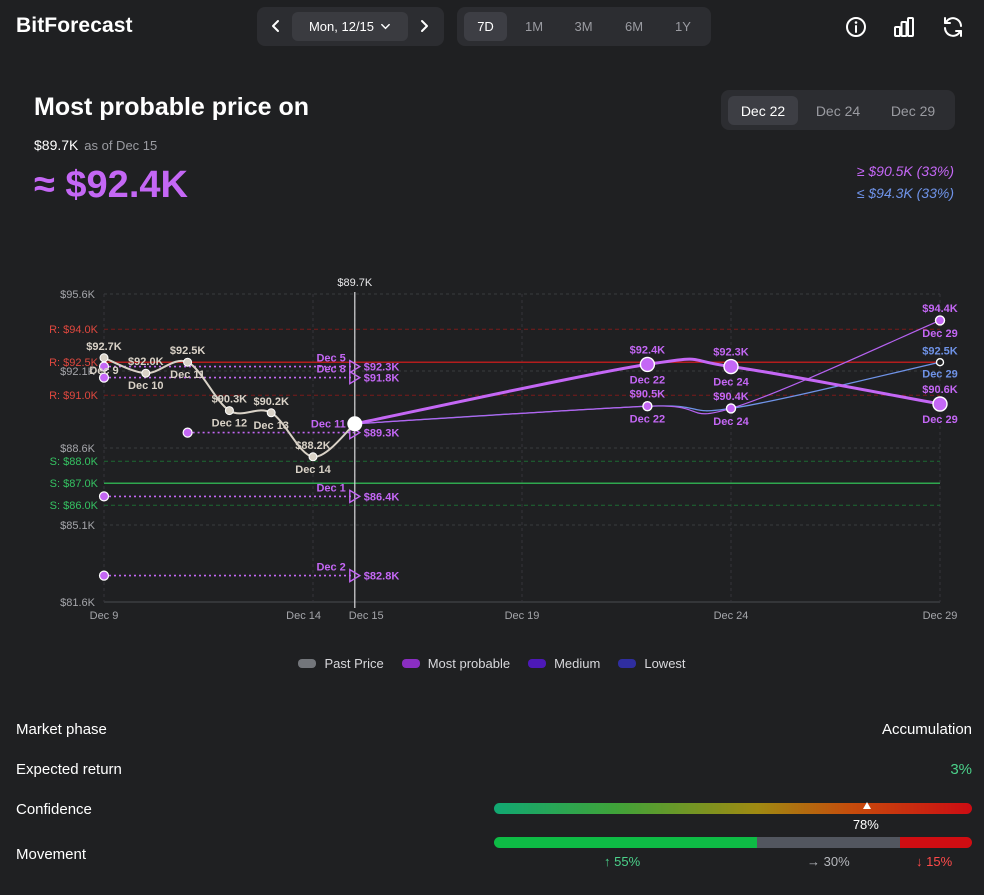 The width and height of the screenshot is (984, 895). What do you see at coordinates (940, 309) in the screenshot?
I see `medium-value: $94.4K` at bounding box center [940, 309].